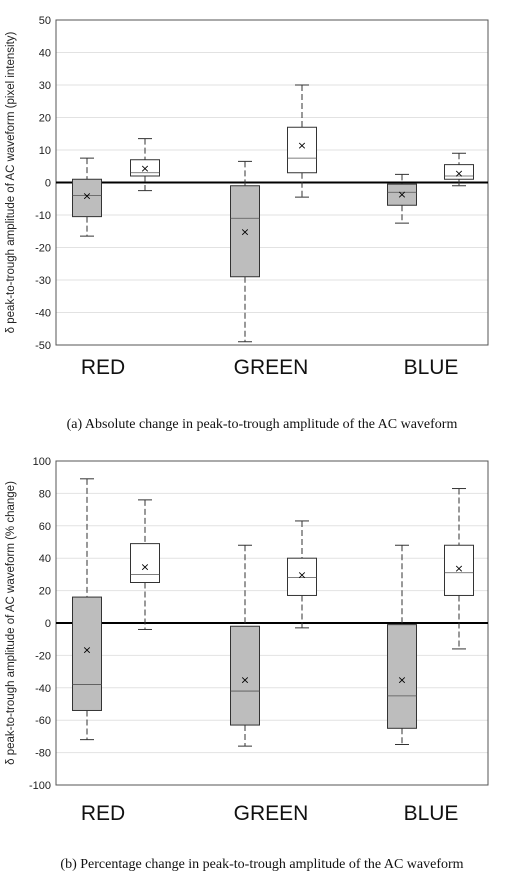 This screenshot has height=877, width=525. Describe the element at coordinates (45, 21) in the screenshot. I see `y-tick-label: 50` at that location.